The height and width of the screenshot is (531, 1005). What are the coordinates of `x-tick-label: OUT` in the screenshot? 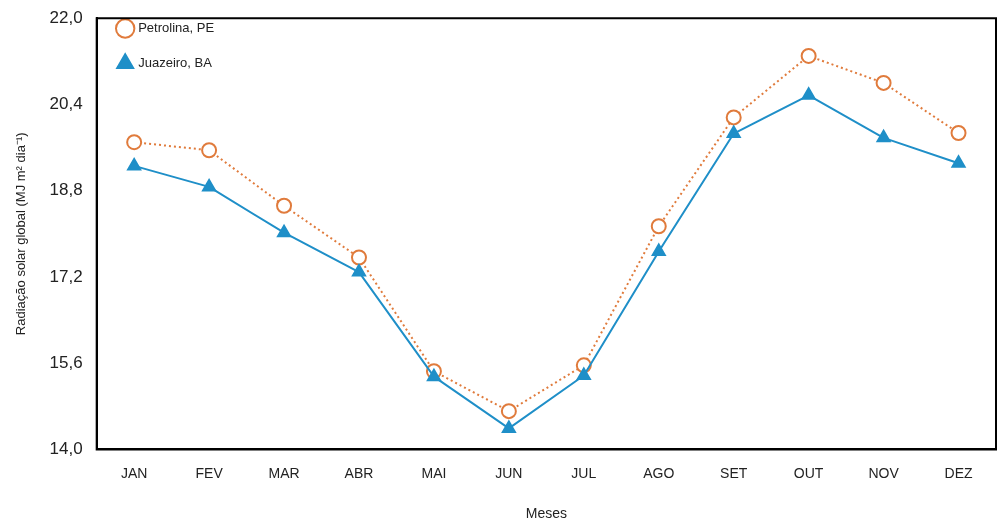 It's located at (808, 472).